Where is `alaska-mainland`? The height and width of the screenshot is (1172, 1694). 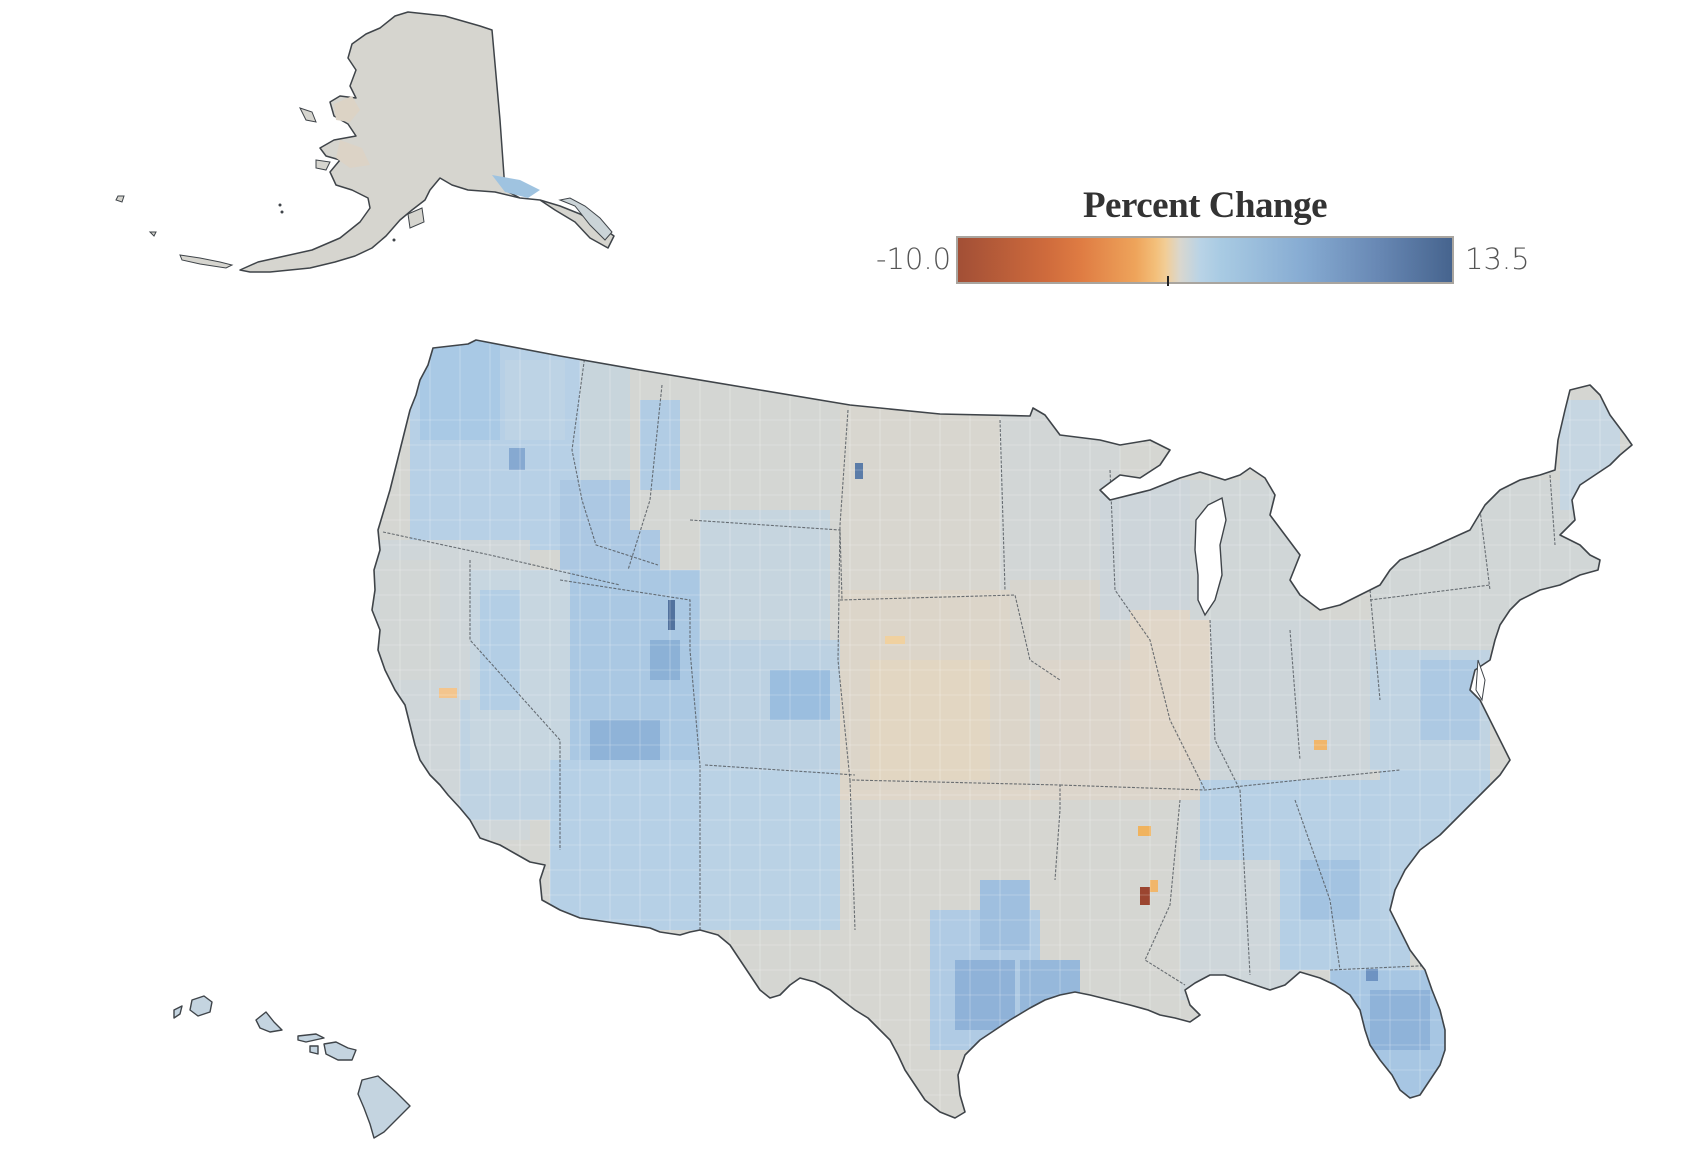 alaska-mainland is located at coordinates (427, 142).